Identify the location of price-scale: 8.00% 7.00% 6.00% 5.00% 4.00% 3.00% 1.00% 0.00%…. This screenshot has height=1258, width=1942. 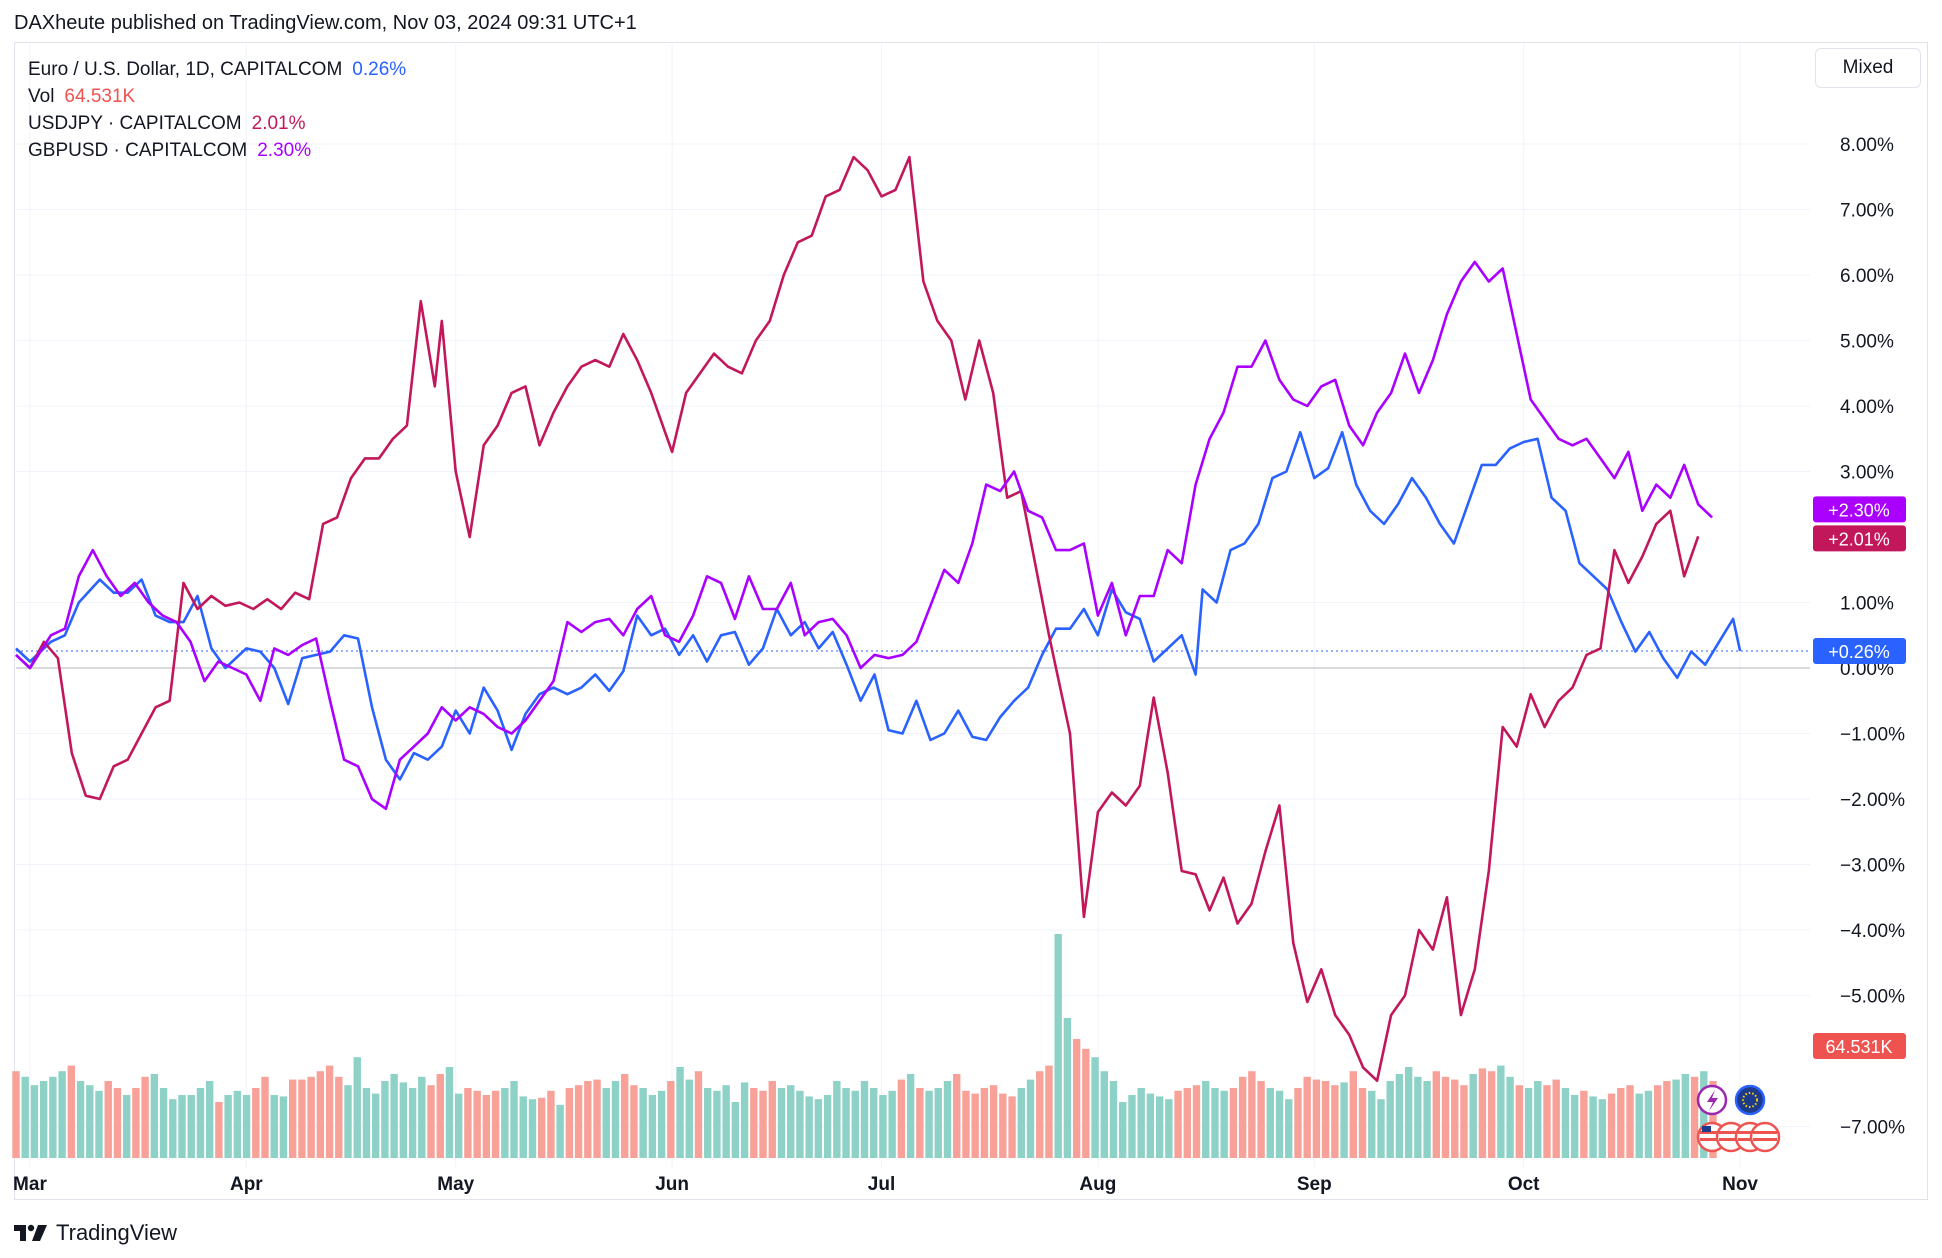
(1872, 637).